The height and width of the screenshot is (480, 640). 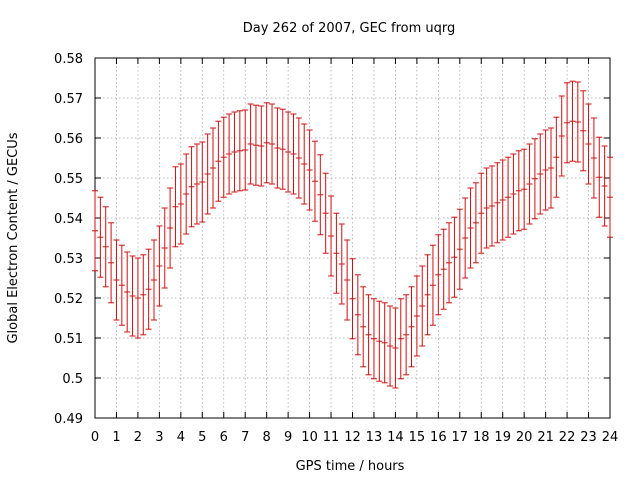 What do you see at coordinates (202, 437) in the screenshot?
I see `x-tick-label: 5` at bounding box center [202, 437].